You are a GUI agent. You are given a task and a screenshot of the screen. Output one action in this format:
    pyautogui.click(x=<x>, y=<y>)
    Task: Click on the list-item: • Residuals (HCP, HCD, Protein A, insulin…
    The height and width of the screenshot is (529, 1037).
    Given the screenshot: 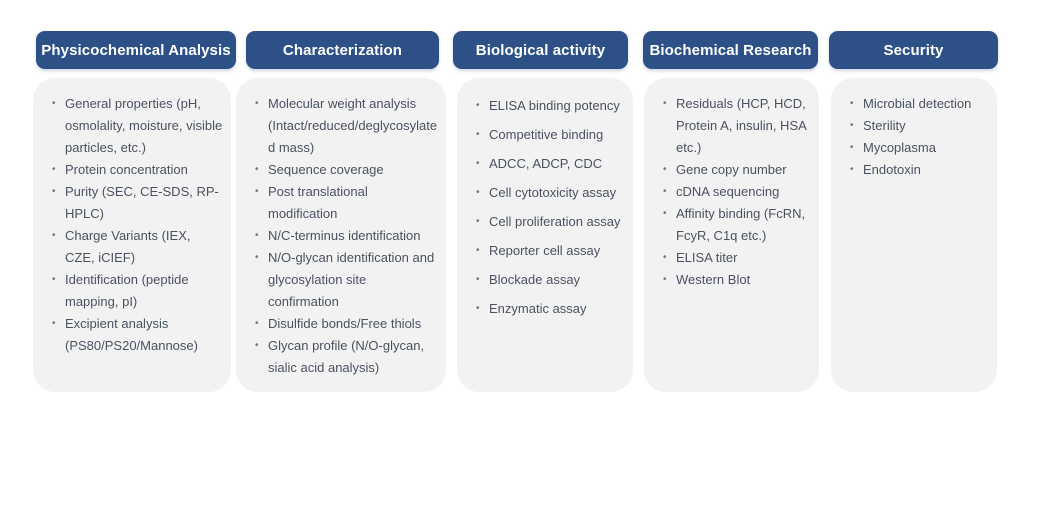 What is the action you would take?
    pyautogui.click(x=737, y=126)
    